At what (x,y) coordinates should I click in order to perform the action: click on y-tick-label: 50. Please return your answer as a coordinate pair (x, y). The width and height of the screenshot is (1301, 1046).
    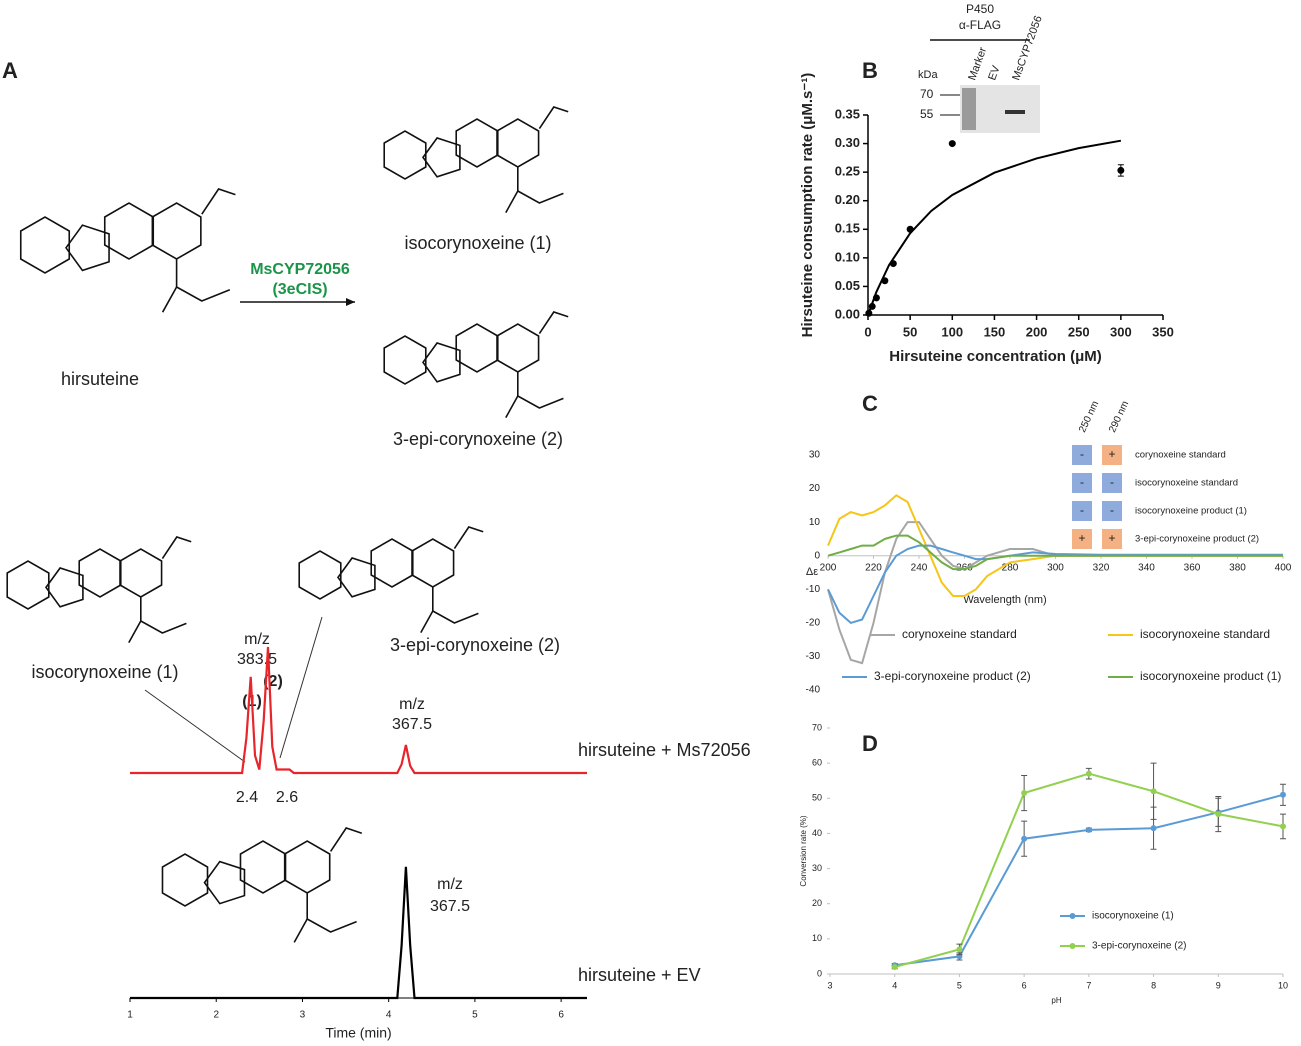
    Looking at the image, I should click on (817, 798).